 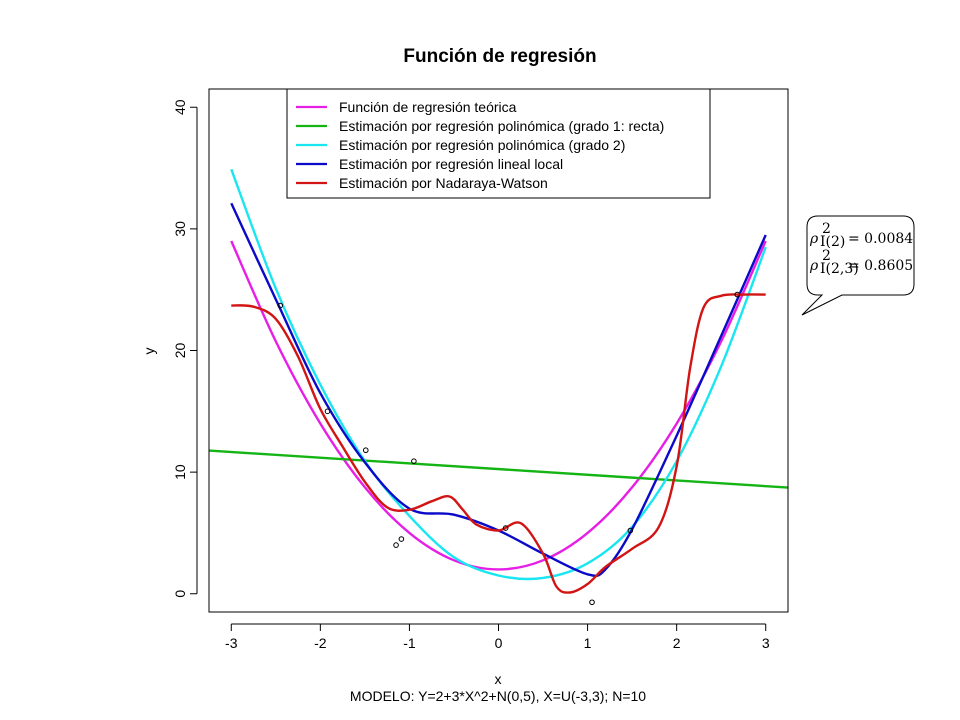 What do you see at coordinates (677, 643) in the screenshot?
I see `x-tick-label: 2` at bounding box center [677, 643].